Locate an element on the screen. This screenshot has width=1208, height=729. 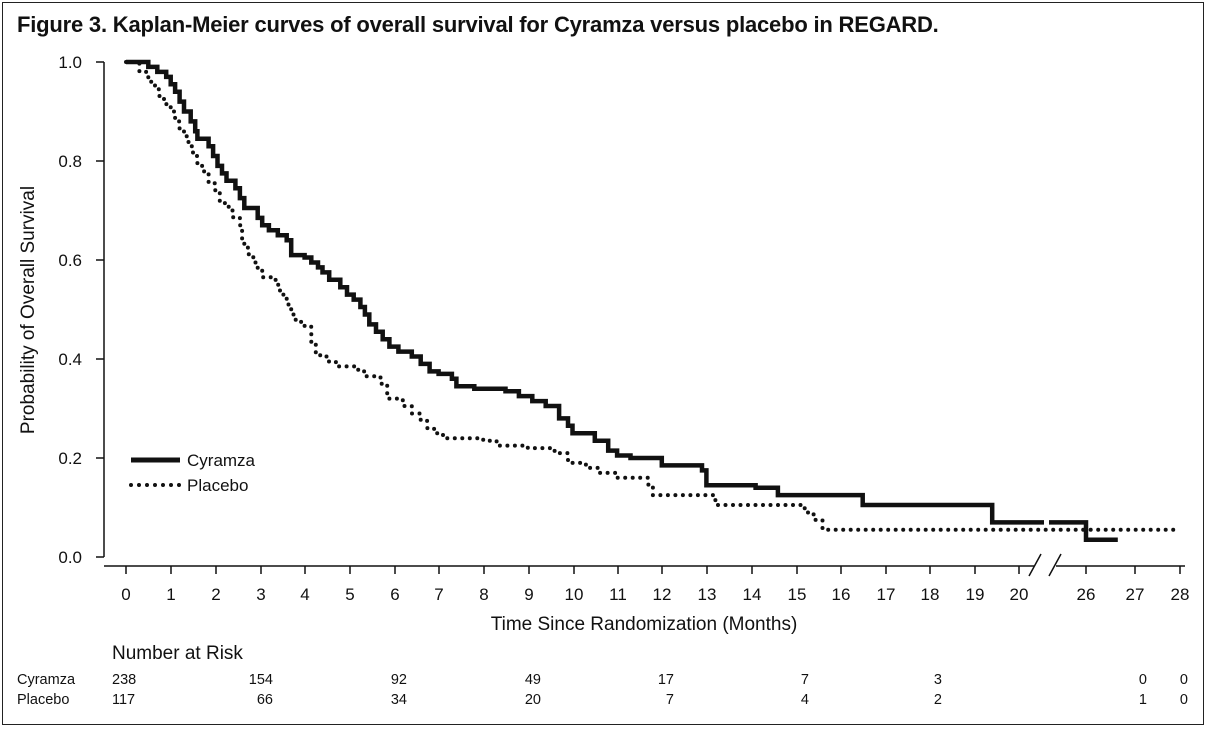
risk-cell: 3 is located at coordinates (938, 680).